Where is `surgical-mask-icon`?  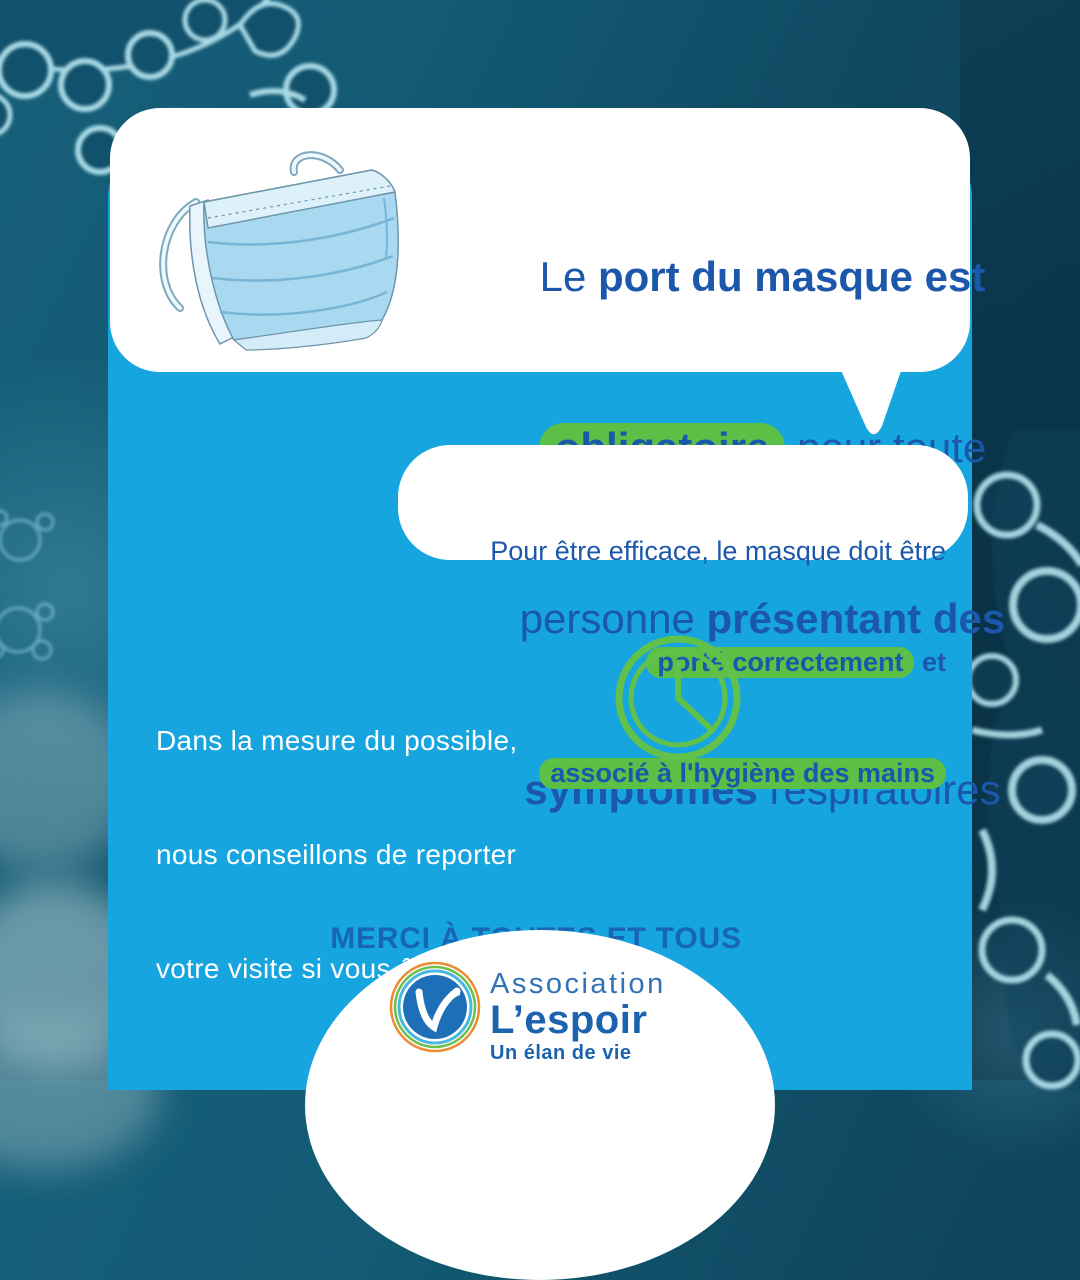 surgical-mask-icon is located at coordinates (279, 251).